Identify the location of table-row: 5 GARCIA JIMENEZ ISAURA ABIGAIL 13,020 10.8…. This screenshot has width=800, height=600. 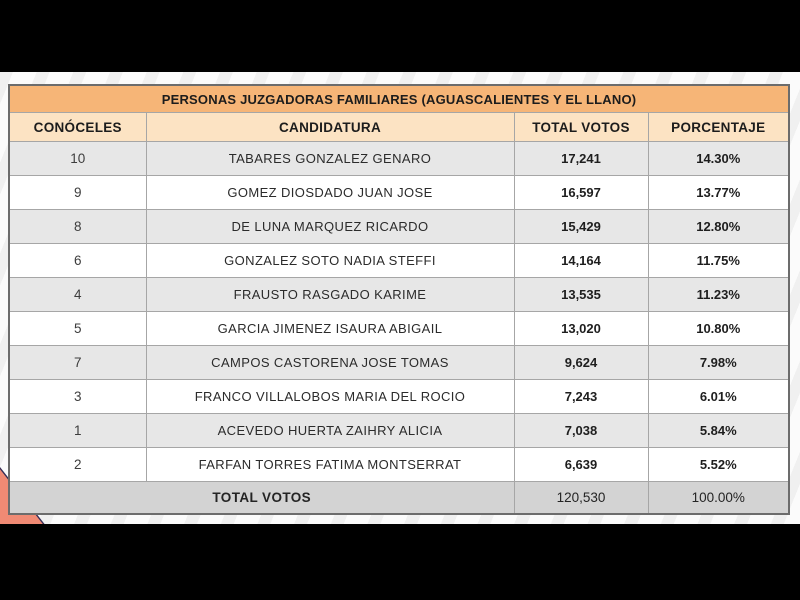
(399, 328).